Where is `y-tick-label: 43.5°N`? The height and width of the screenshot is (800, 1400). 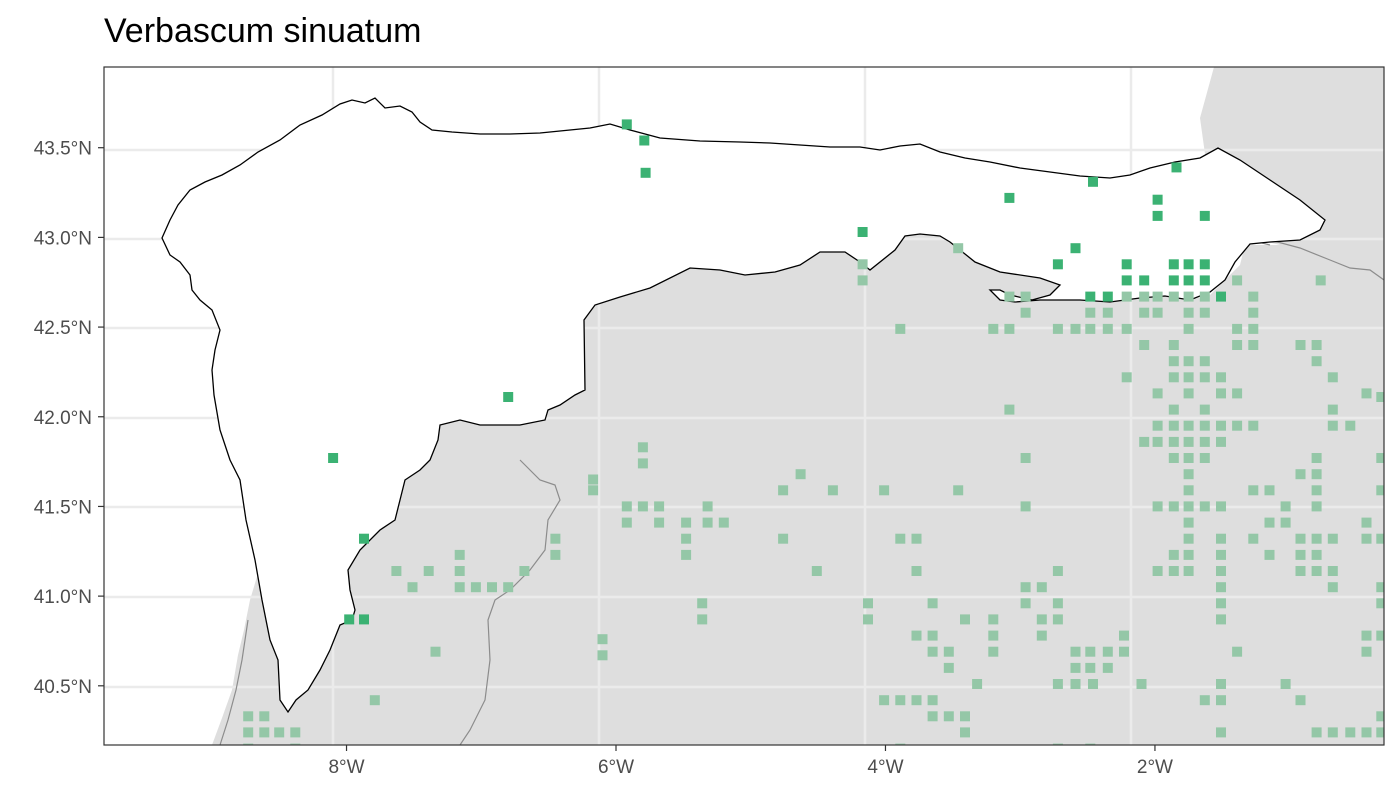
y-tick-label: 43.5°N is located at coordinates (63, 149).